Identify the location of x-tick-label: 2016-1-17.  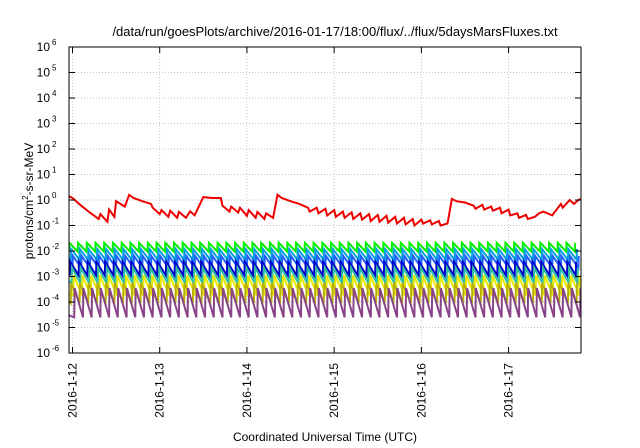
(509, 390).